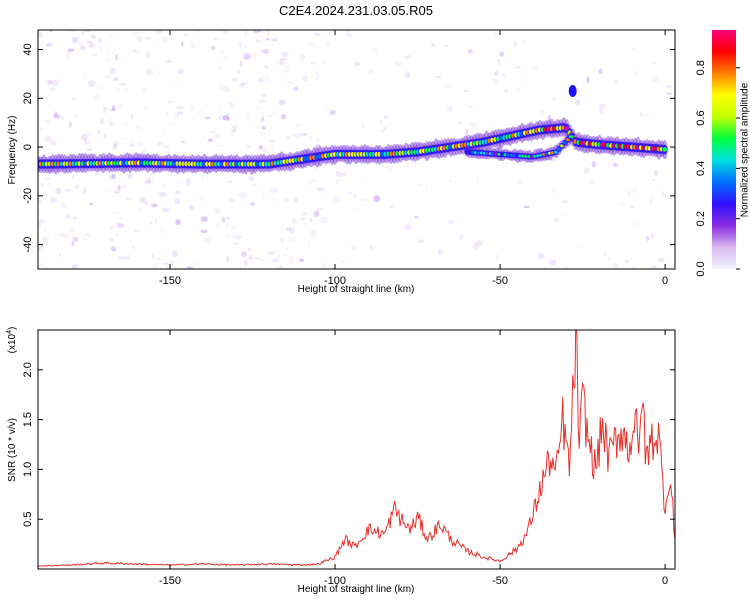  I want to click on spectrogram-y-tick-label: -20, so click(28, 196).